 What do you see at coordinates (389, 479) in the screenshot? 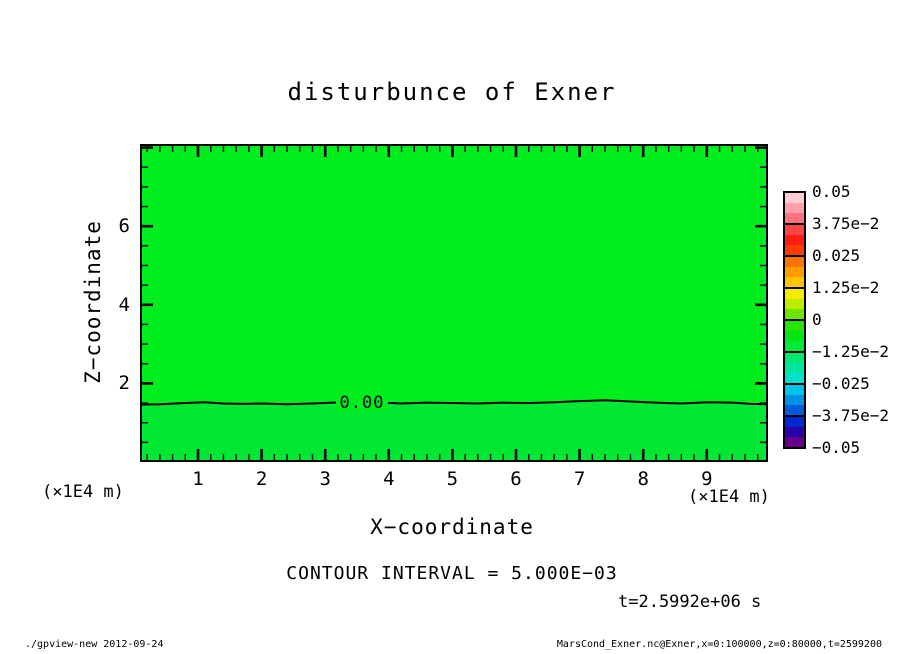
I see `x-tick-label: 4` at bounding box center [389, 479].